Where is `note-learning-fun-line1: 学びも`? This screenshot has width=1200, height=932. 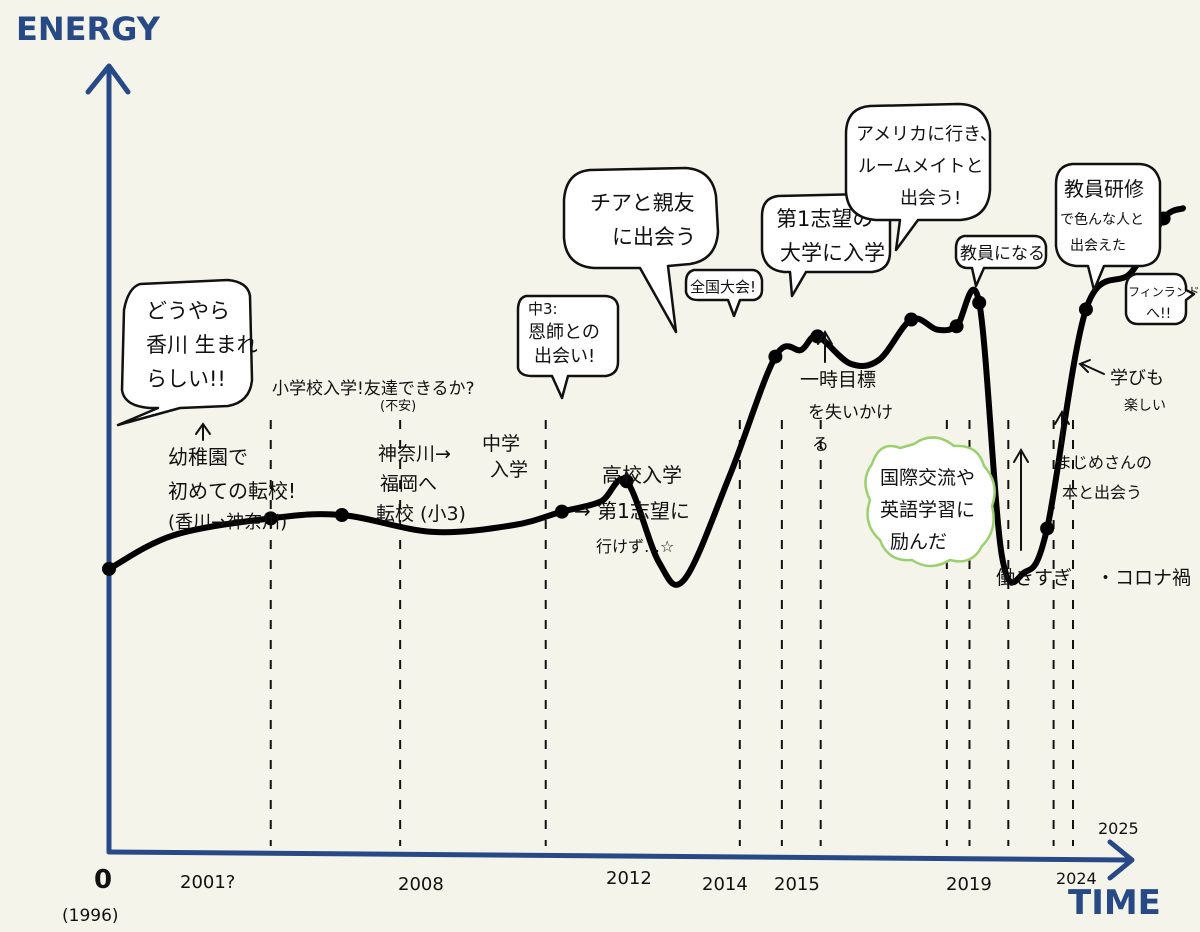 note-learning-fun-line1: 学びも is located at coordinates (1137, 378).